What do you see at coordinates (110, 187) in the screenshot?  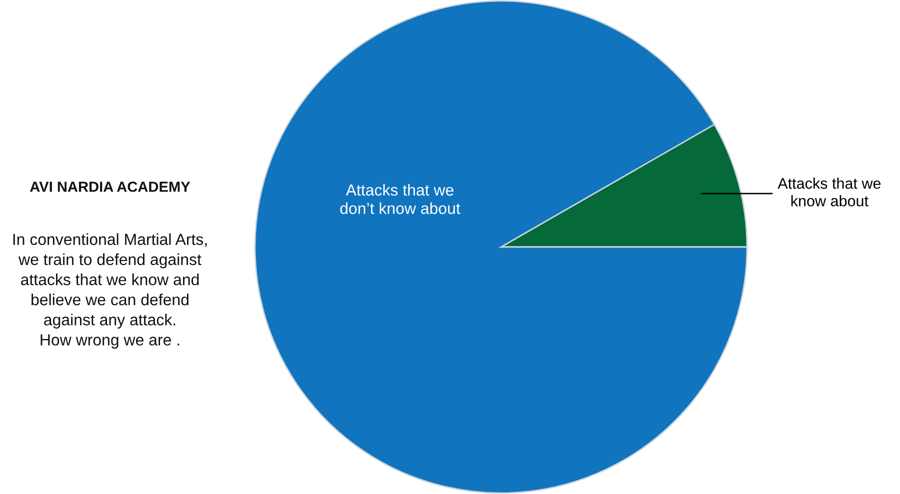 I see `text: AVI NARDIA ACADEMY` at bounding box center [110, 187].